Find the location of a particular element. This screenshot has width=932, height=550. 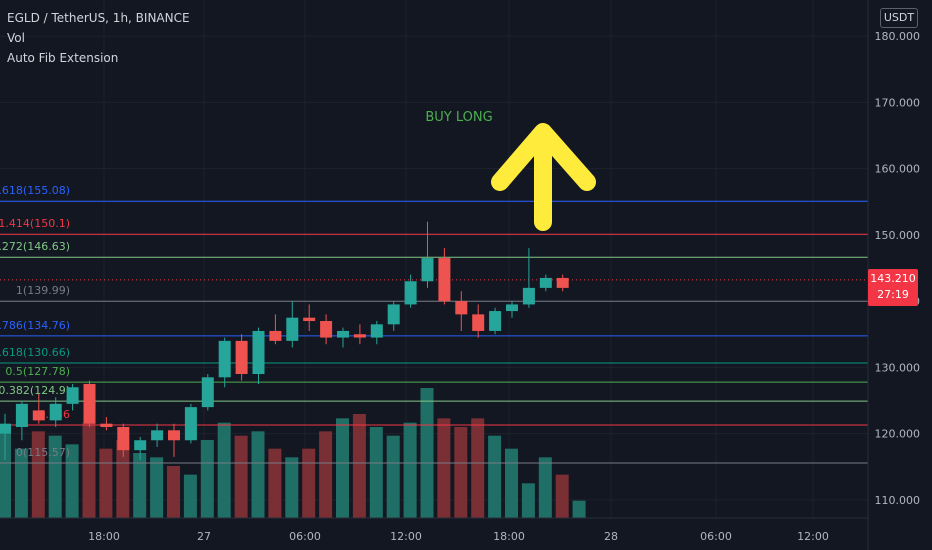

fib-label: 1.414(150.1) is located at coordinates (35, 223).